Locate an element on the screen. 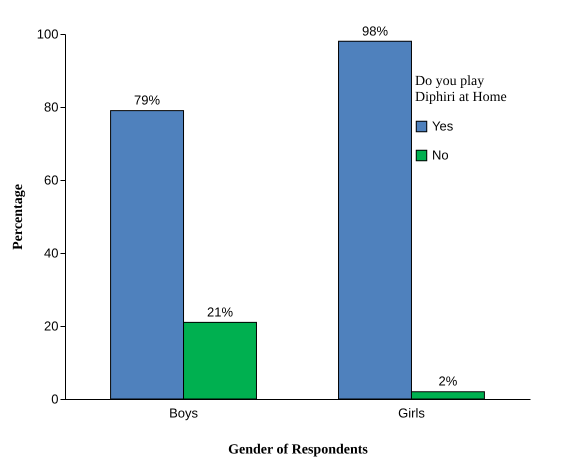  legend-label: No is located at coordinates (440, 155).